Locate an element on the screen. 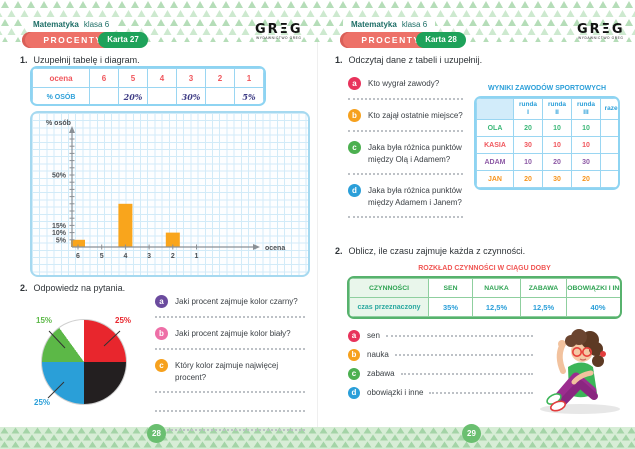 Image resolution: width=635 pixels, height=449 pixels. pie-leader-lines is located at coordinates (84, 364).